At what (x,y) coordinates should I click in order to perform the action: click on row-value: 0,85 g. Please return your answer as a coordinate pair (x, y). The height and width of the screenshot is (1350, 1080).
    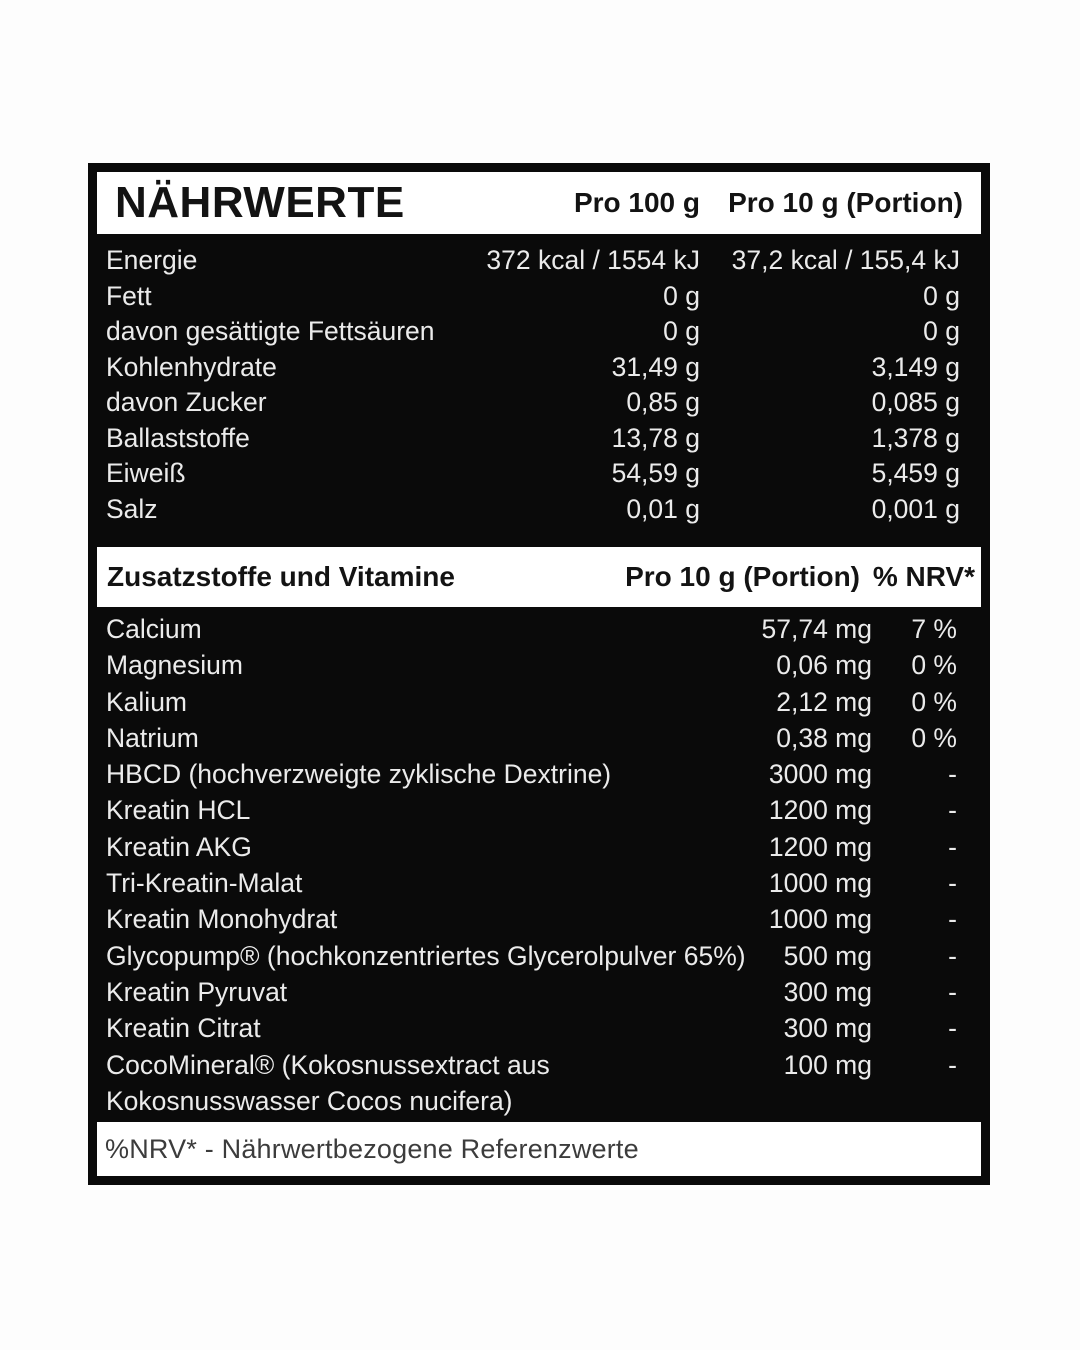
    Looking at the image, I should click on (663, 402).